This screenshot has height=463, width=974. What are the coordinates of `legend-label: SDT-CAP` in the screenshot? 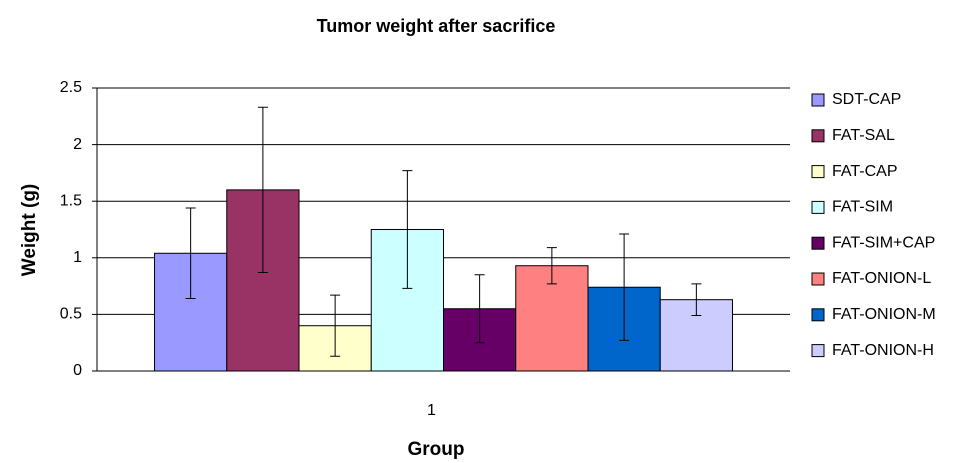 It's located at (866, 99).